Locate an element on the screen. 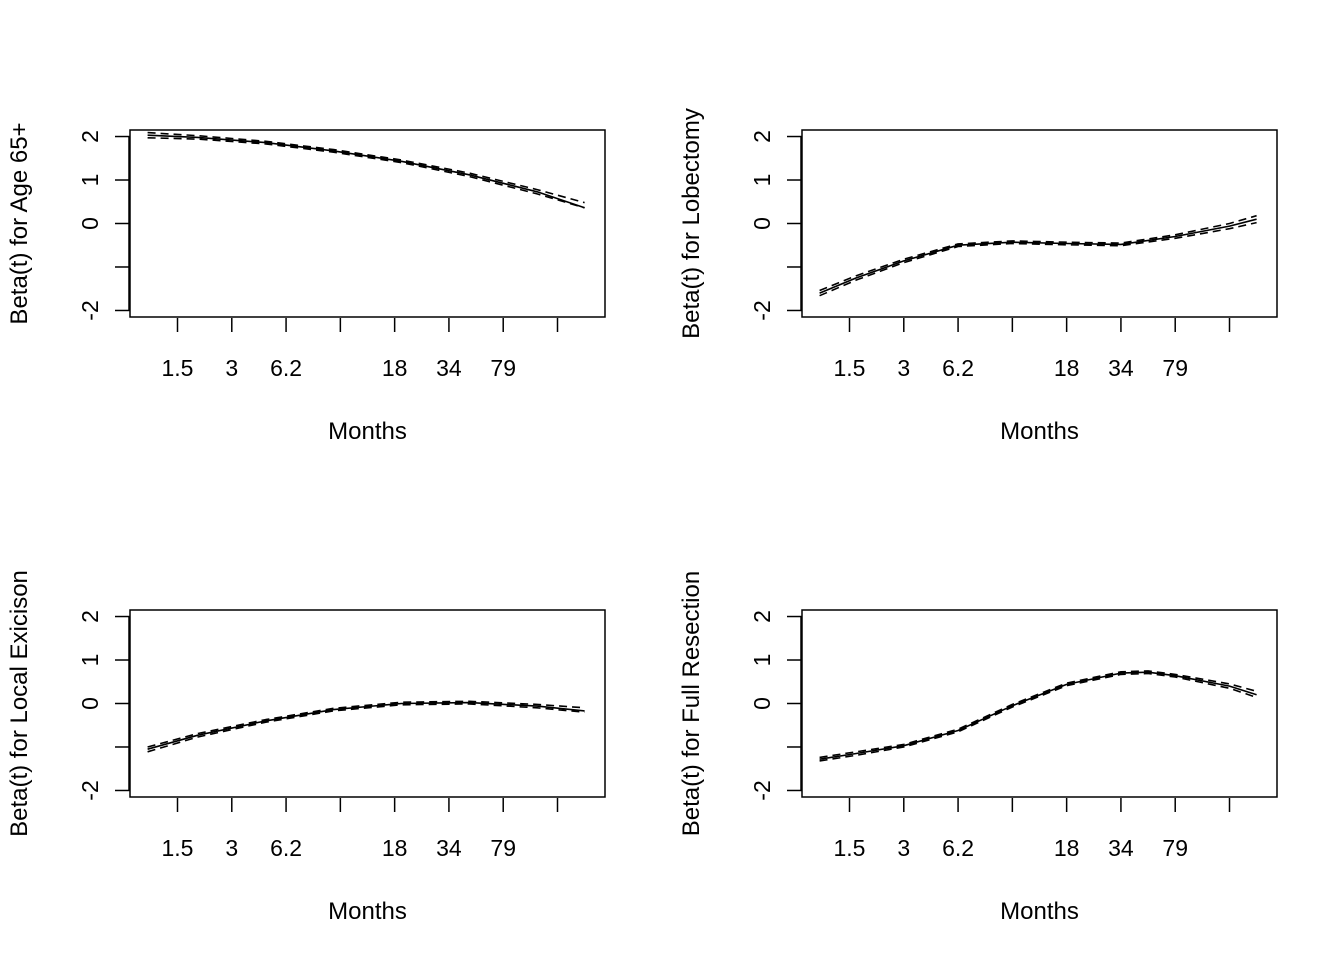 The image size is (1344, 960). y-axis-title: Beta(t) for Full Resection is located at coordinates (691, 703).